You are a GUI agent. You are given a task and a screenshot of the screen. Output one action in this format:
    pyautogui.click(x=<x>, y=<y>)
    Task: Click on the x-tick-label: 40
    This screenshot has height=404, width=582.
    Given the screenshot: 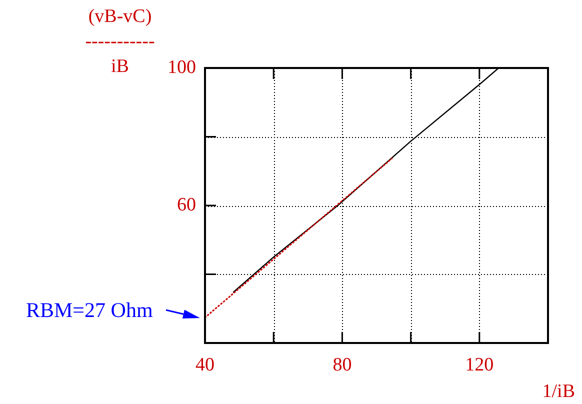 What is the action you would take?
    pyautogui.click(x=205, y=365)
    